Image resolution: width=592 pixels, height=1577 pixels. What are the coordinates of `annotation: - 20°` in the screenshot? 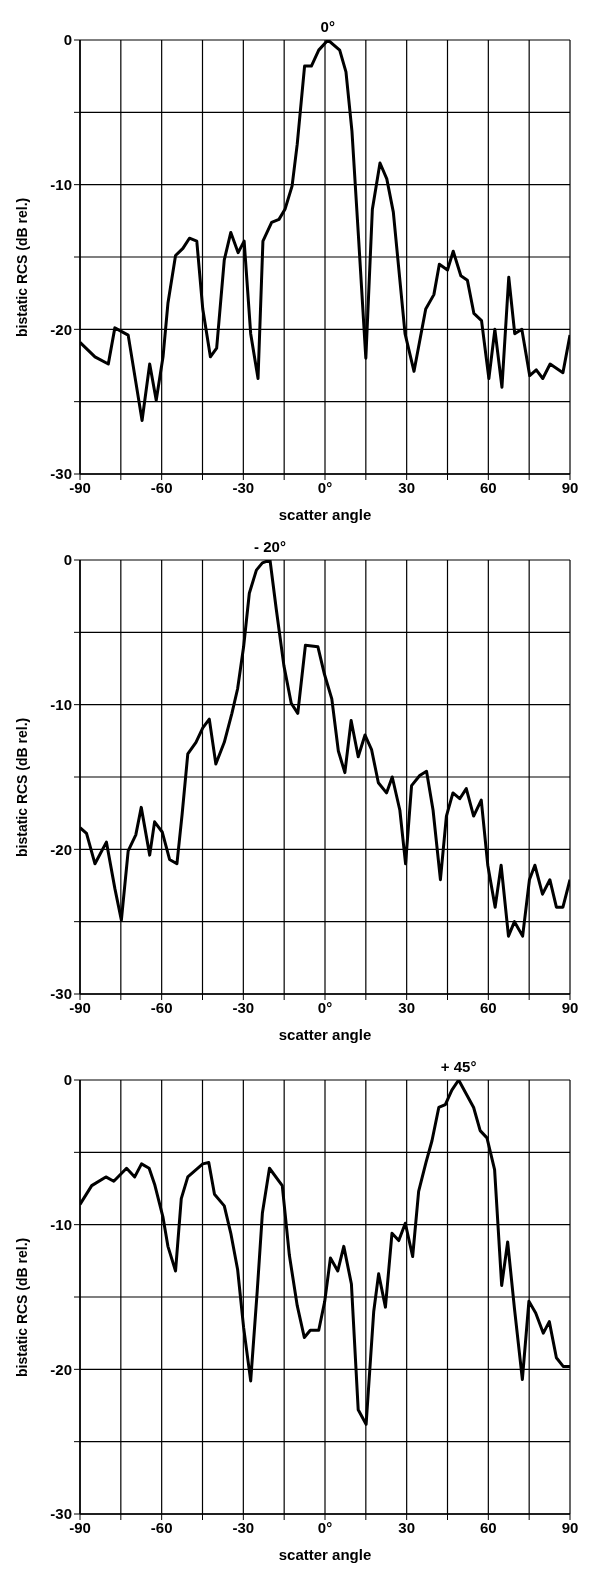 It's located at (270, 546).